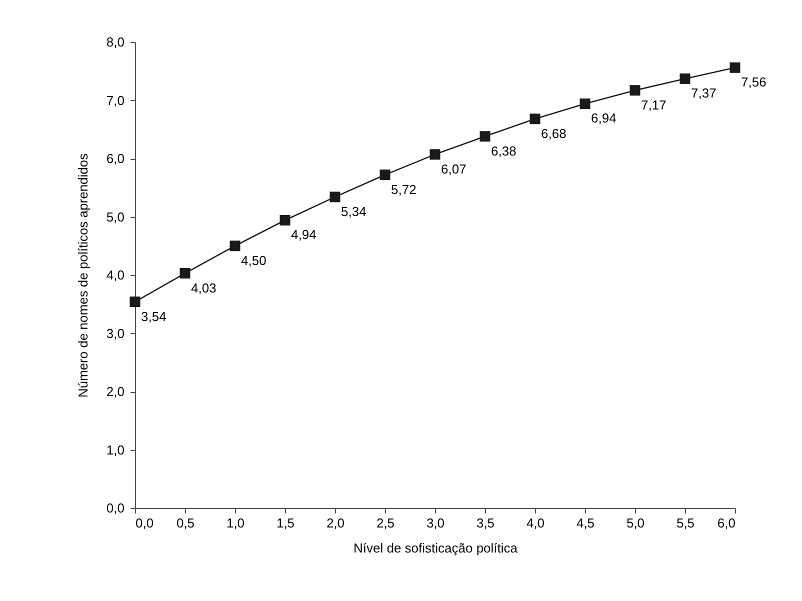 The width and height of the screenshot is (802, 601). I want to click on x-tick-label: 1,5, so click(285, 523).